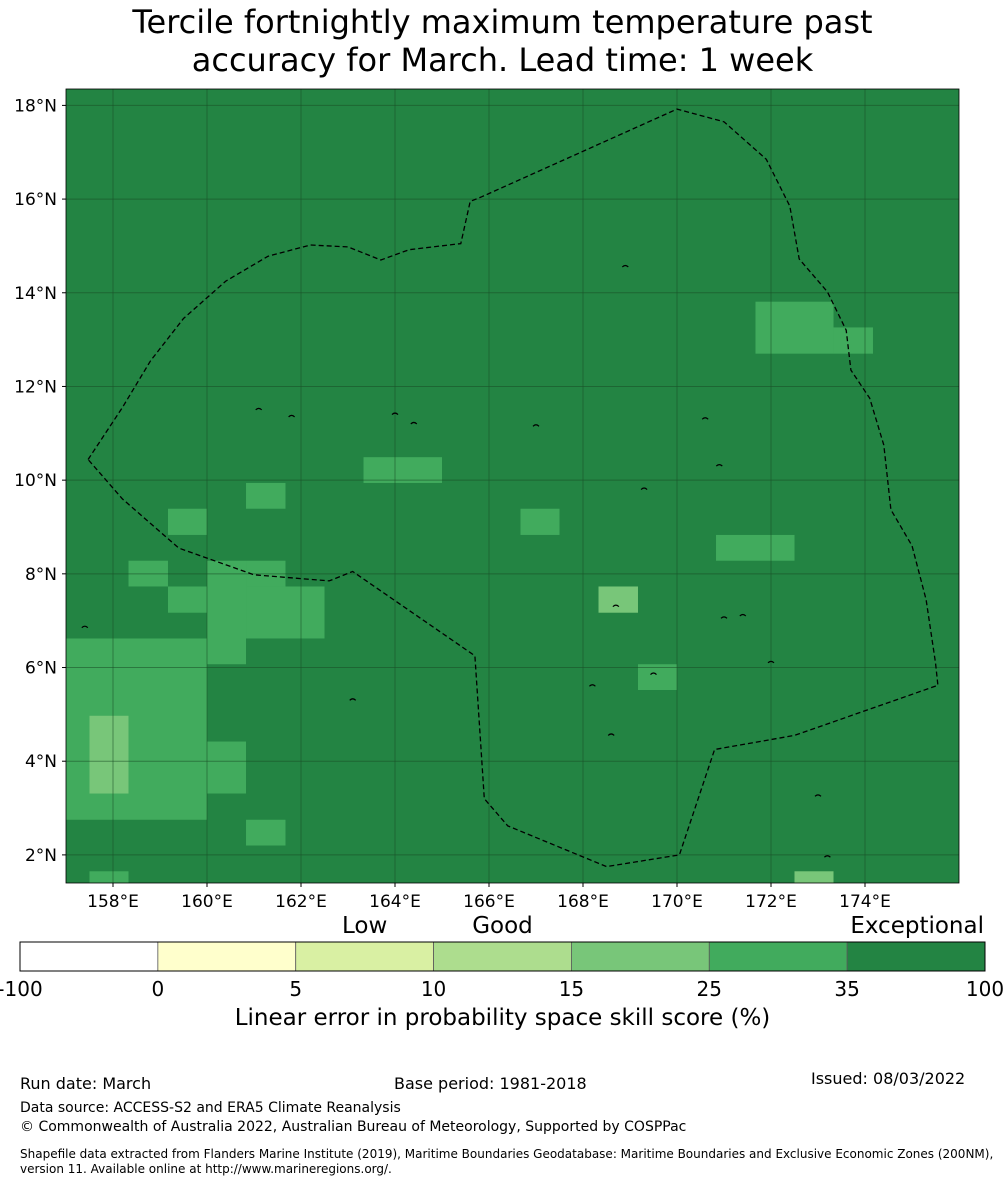 This screenshot has width=1005, height=1185. I want to click on lat-tick-label: 4°N, so click(41, 762).